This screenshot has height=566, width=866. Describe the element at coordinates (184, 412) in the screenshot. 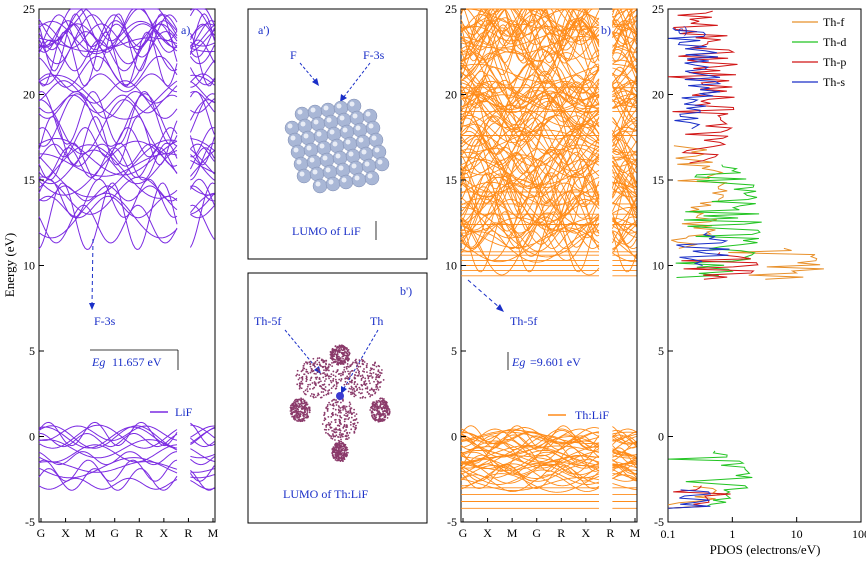

I see `lif-legend-text: LiF` at that location.